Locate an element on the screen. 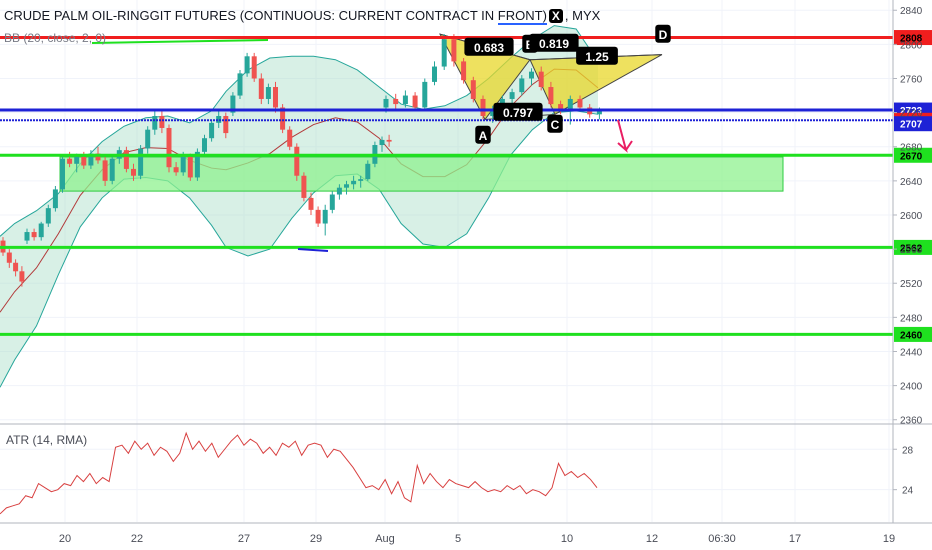 Image resolution: width=932 pixels, height=550 pixels. y-tick-label: 2720 is located at coordinates (911, 114).